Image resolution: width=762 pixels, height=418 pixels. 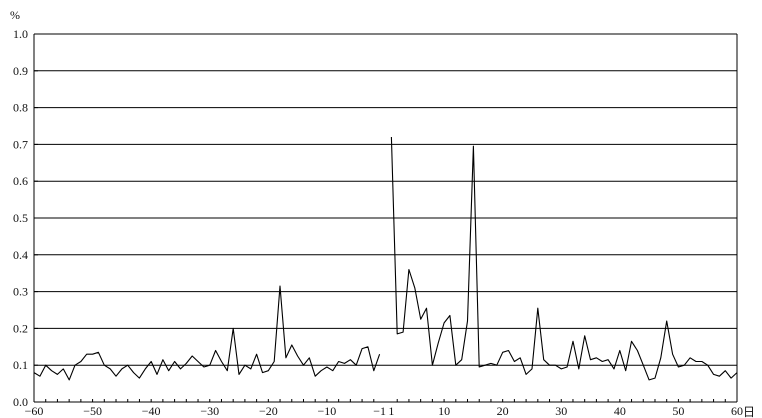 What do you see at coordinates (20, 34) in the screenshot?
I see `y-tick-label: 1.0` at bounding box center [20, 34].